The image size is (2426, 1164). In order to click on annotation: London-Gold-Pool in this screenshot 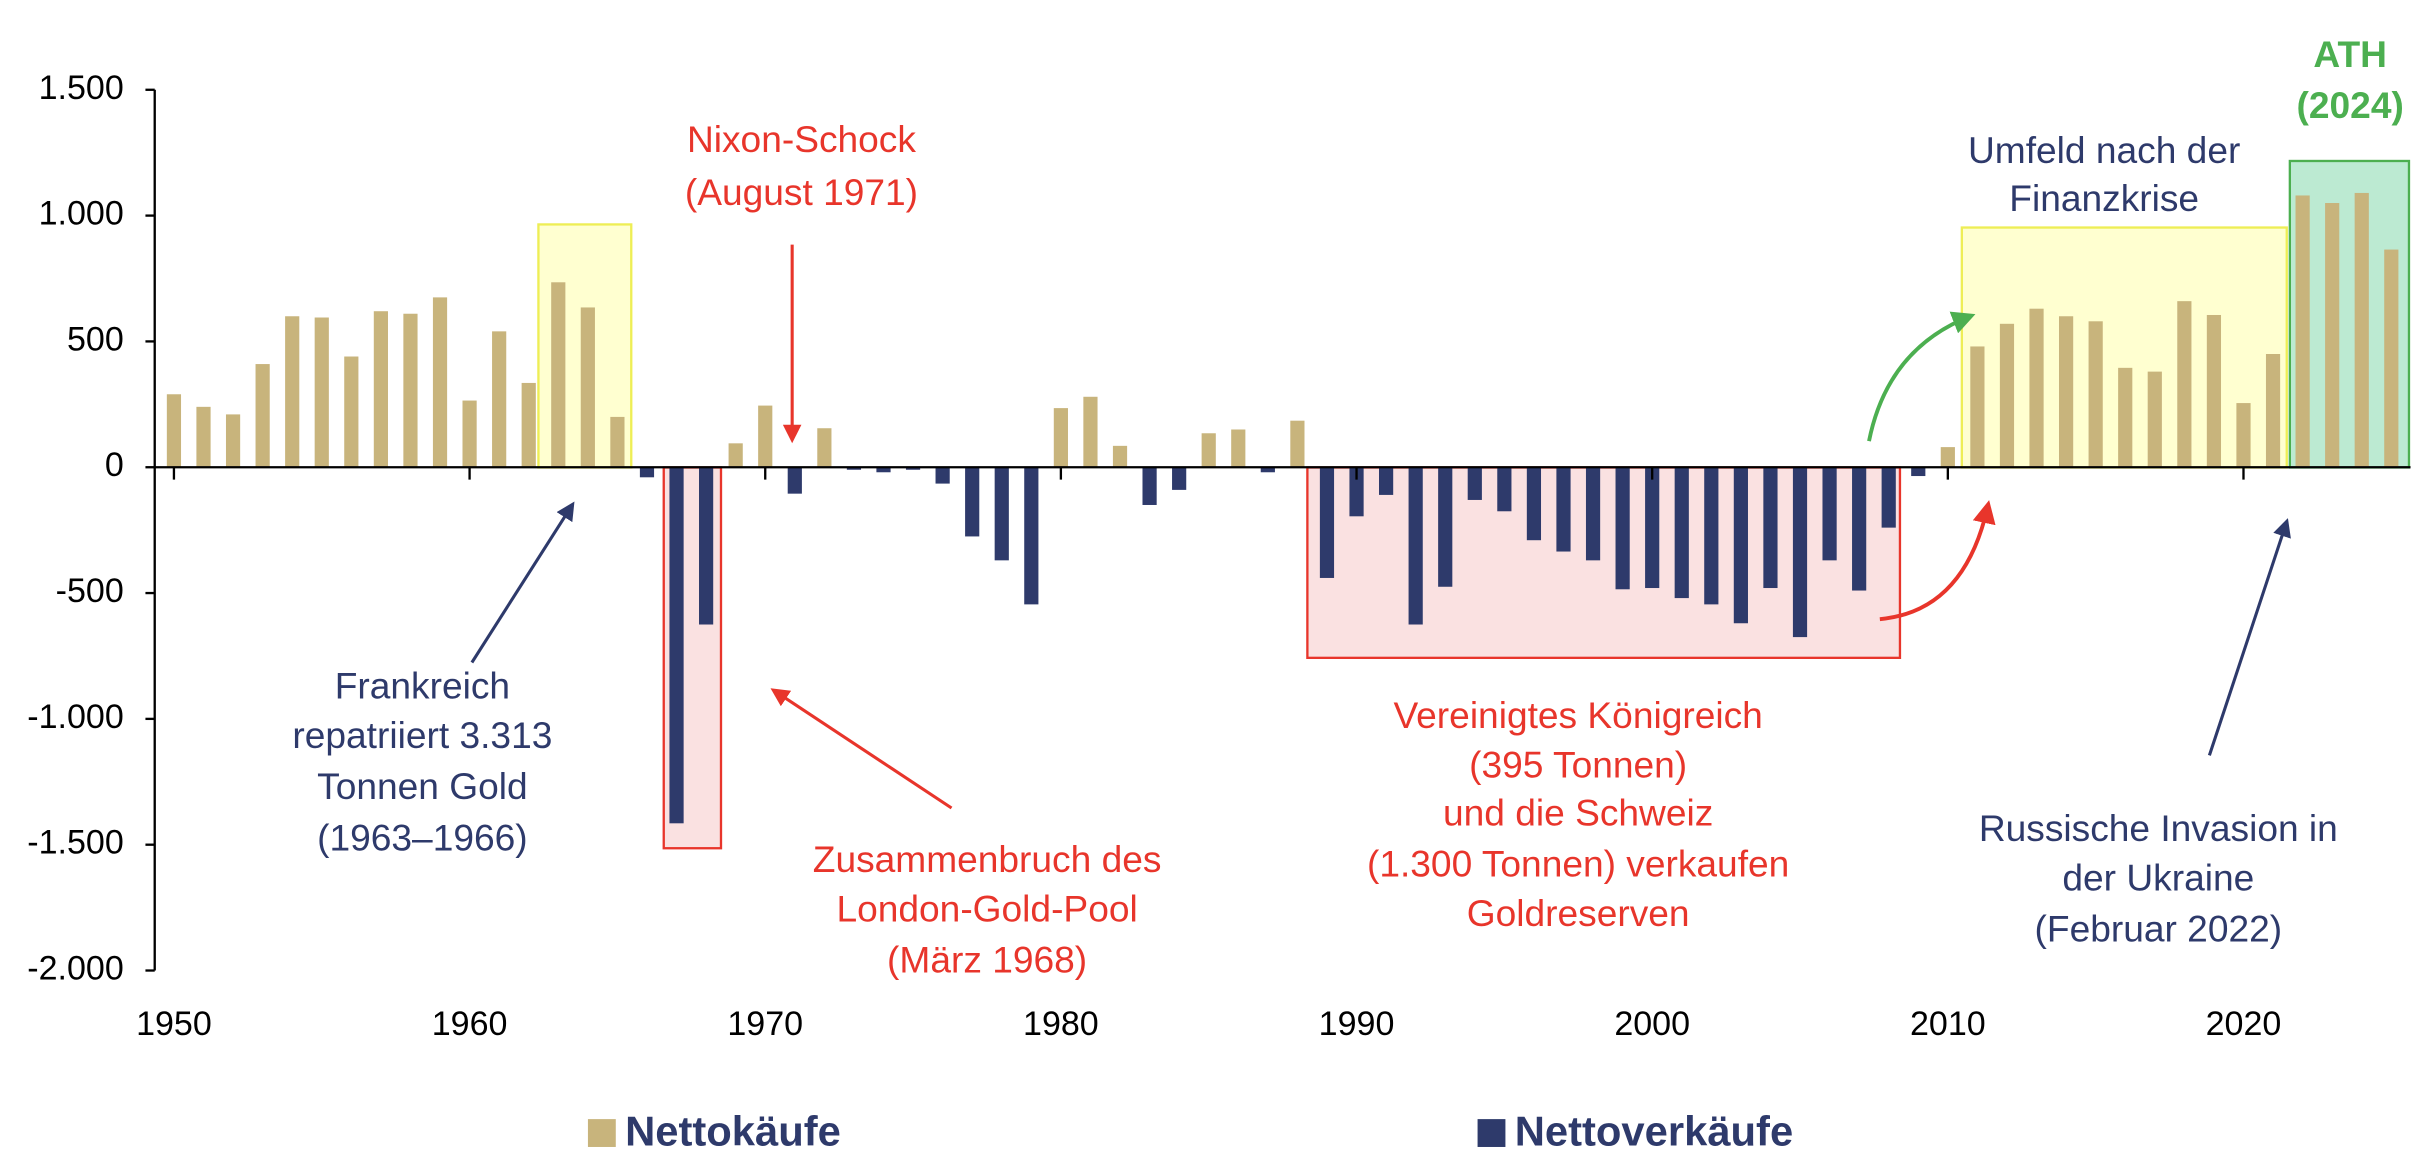, I will do `click(986, 909)`.